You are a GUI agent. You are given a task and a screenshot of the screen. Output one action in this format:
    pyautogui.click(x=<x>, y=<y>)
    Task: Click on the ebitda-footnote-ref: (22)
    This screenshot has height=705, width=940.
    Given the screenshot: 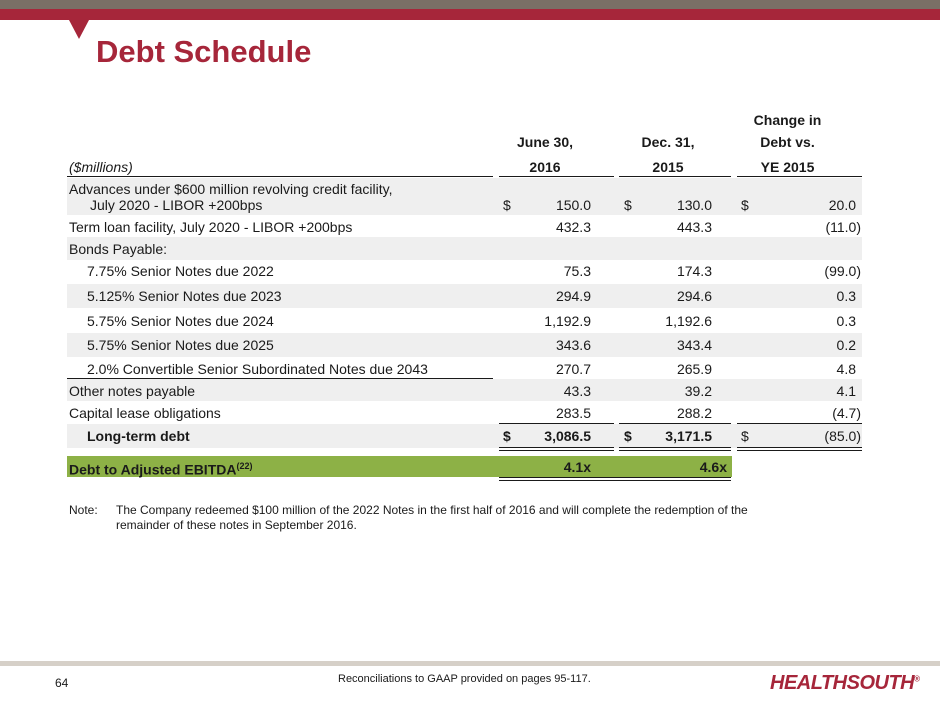 What is the action you would take?
    pyautogui.click(x=244, y=466)
    